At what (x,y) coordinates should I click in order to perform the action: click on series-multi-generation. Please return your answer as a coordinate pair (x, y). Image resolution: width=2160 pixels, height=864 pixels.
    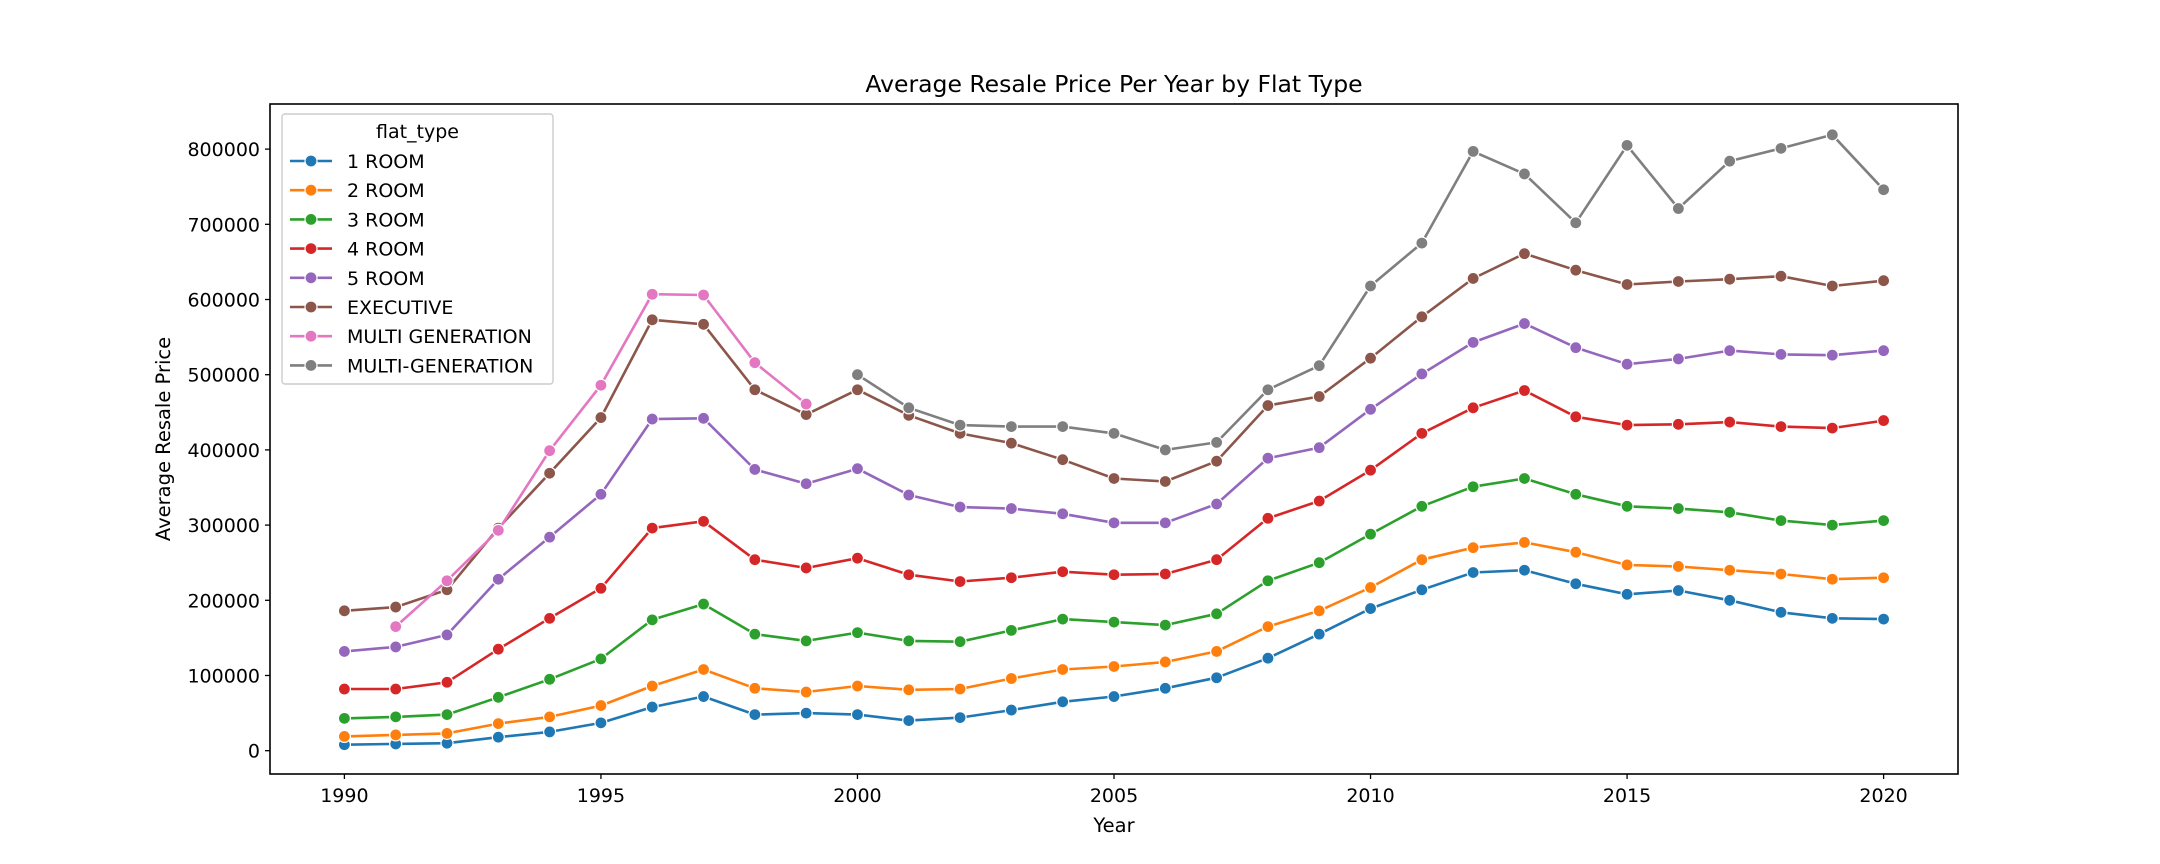
    Looking at the image, I should click on (601, 460).